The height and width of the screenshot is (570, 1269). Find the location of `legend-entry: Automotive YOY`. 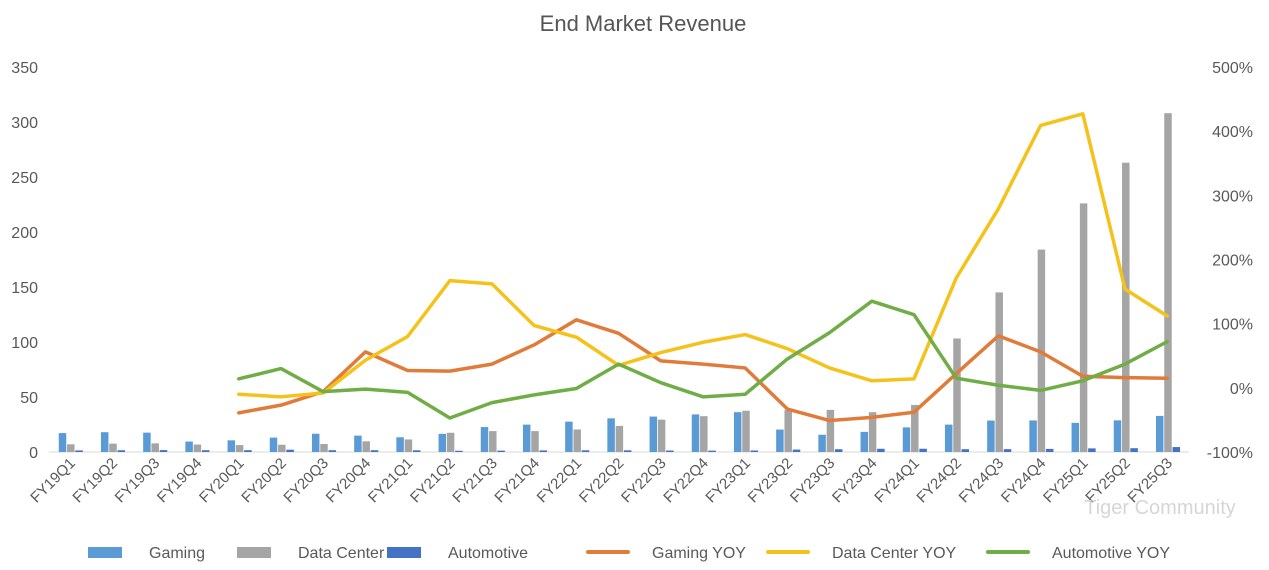

legend-entry: Automotive YOY is located at coordinates (1078, 553).